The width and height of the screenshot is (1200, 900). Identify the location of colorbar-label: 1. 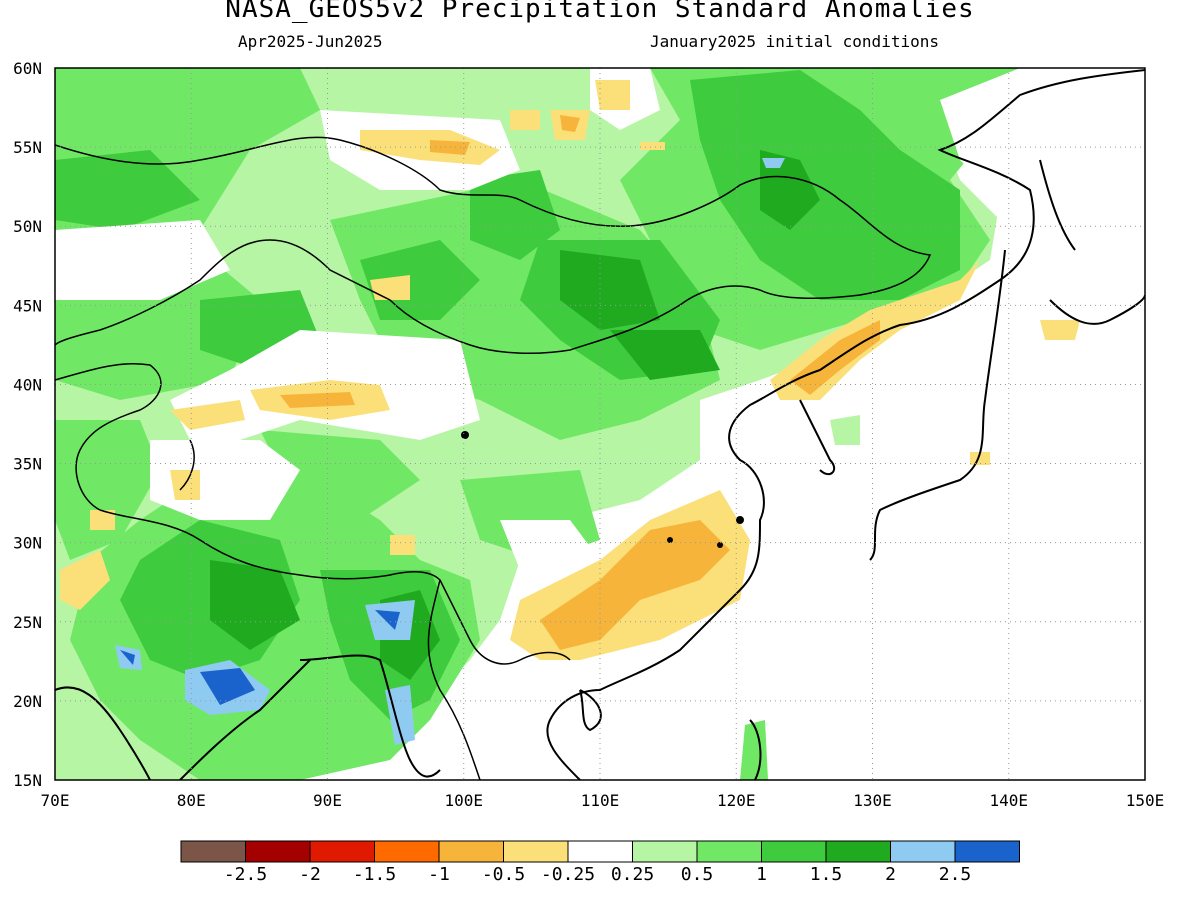
(761, 874).